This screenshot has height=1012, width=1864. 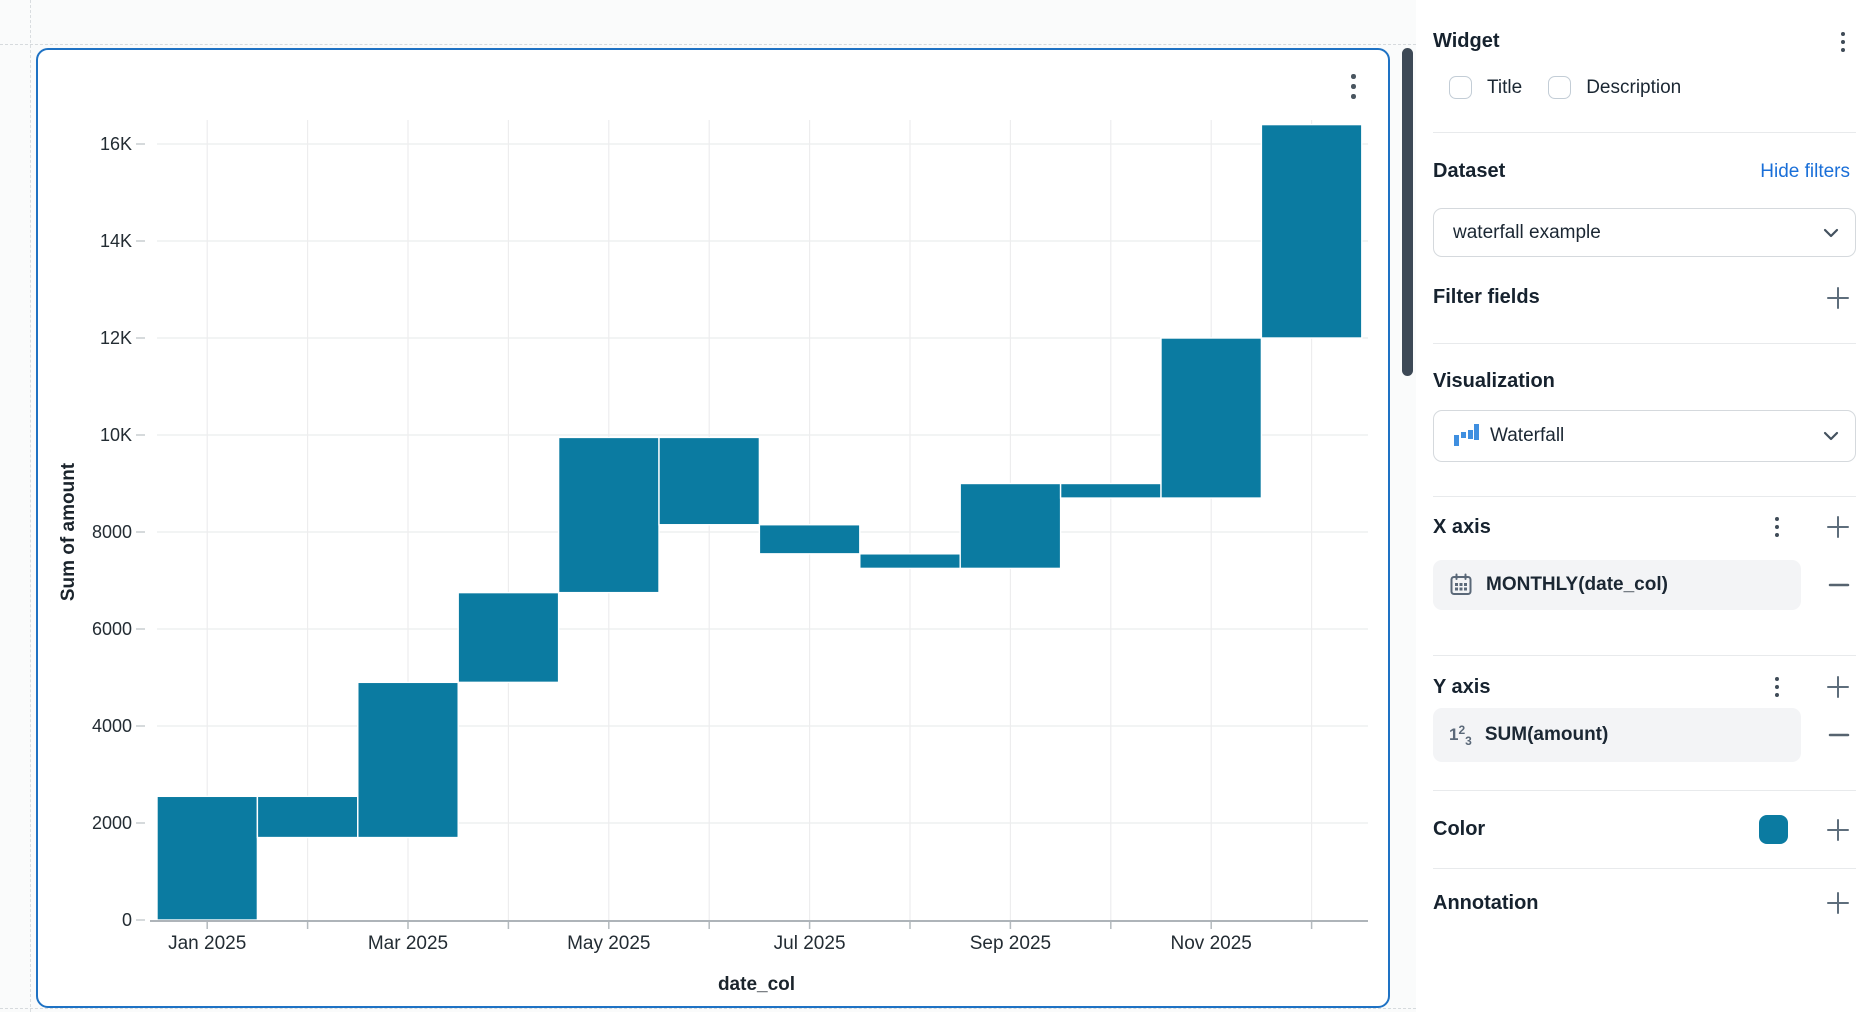 What do you see at coordinates (1466, 41) in the screenshot?
I see `panel-title: Widget` at bounding box center [1466, 41].